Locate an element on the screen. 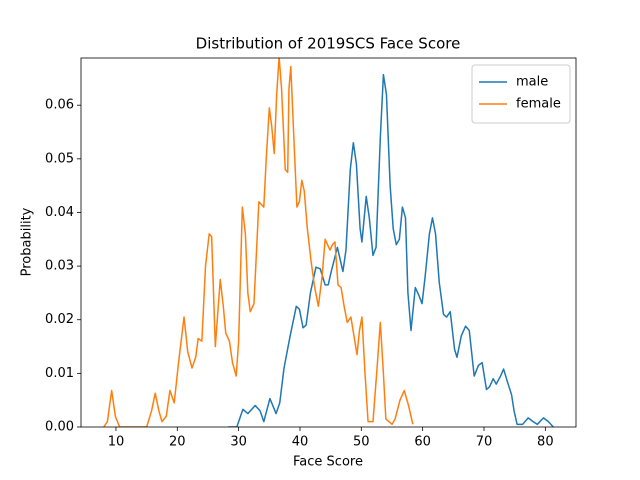 This screenshot has width=640, height=480. y-tick-label: 0.00 is located at coordinates (59, 427).